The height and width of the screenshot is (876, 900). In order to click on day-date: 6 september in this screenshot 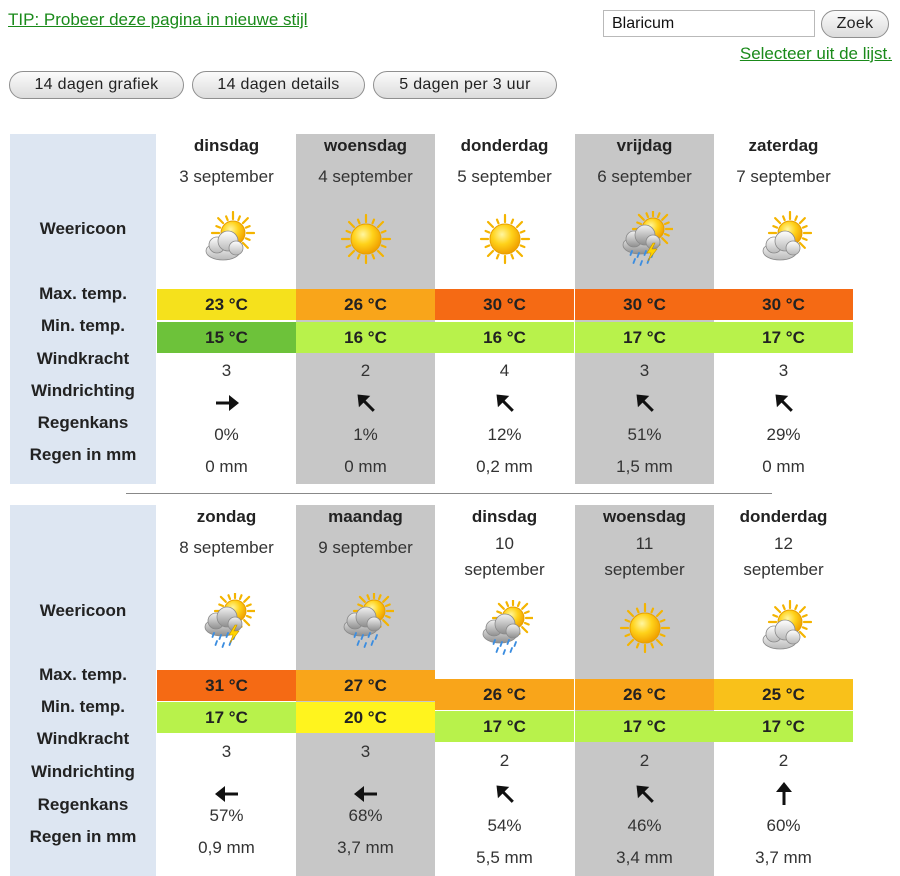, I will do `click(644, 177)`.